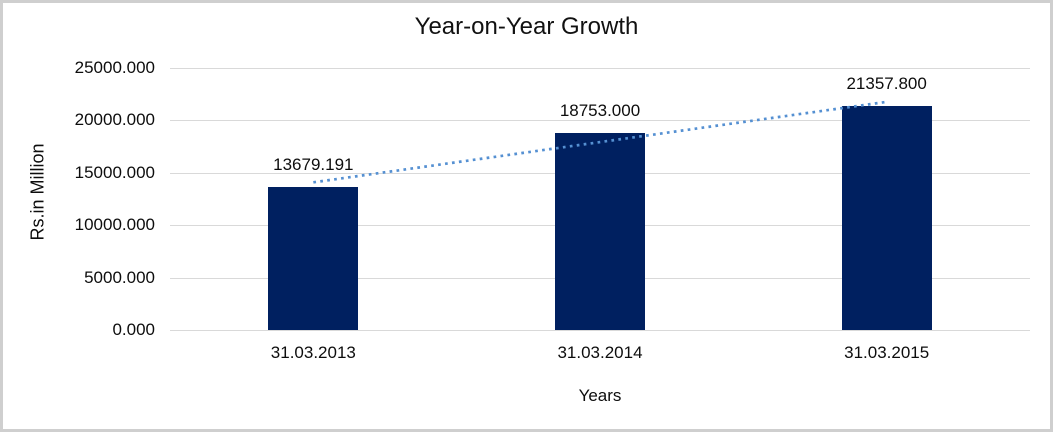 The height and width of the screenshot is (432, 1053). What do you see at coordinates (313, 258) in the screenshot?
I see `bar-2013` at bounding box center [313, 258].